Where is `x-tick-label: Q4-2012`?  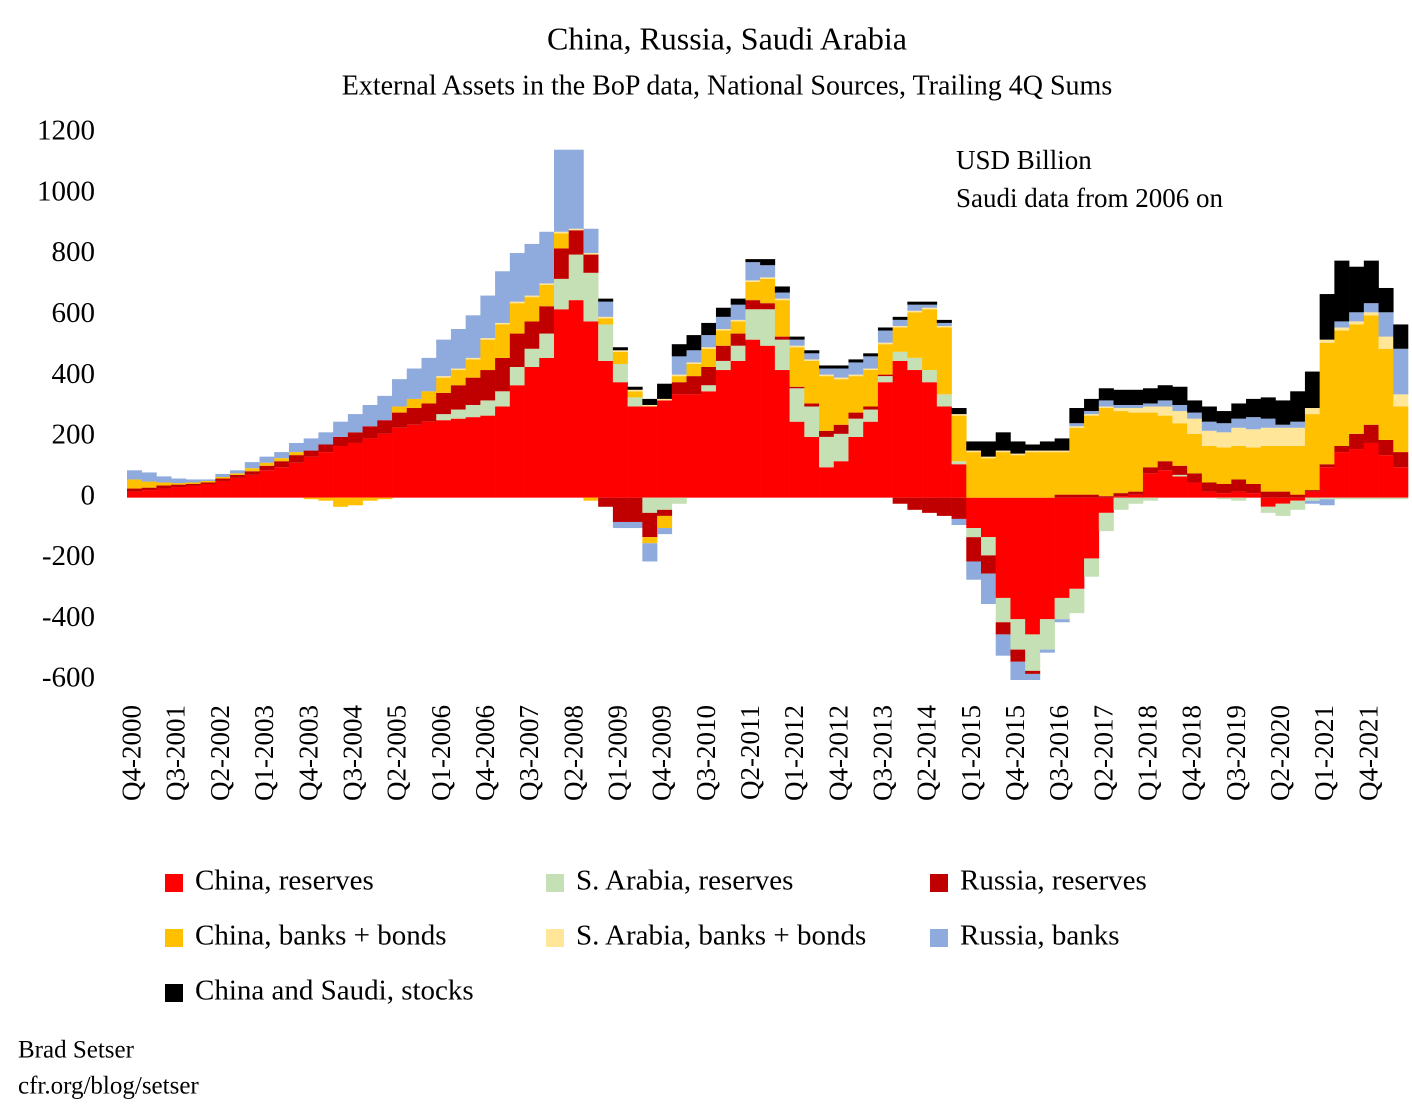
x-tick-label: Q4-2012 is located at coordinates (838, 753).